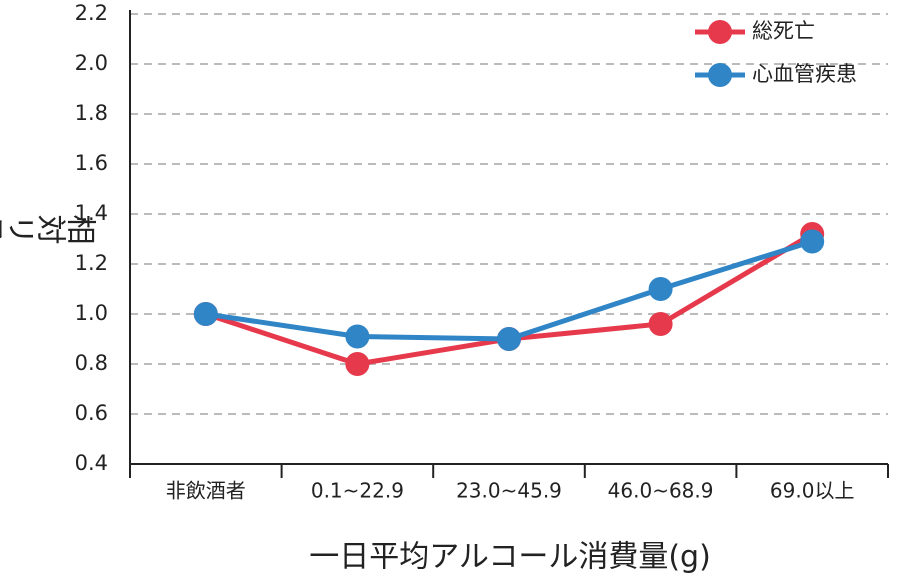 This screenshot has width=910, height=586. Describe the element at coordinates (91, 113) in the screenshot. I see `y-tick-label: 1.8` at that location.